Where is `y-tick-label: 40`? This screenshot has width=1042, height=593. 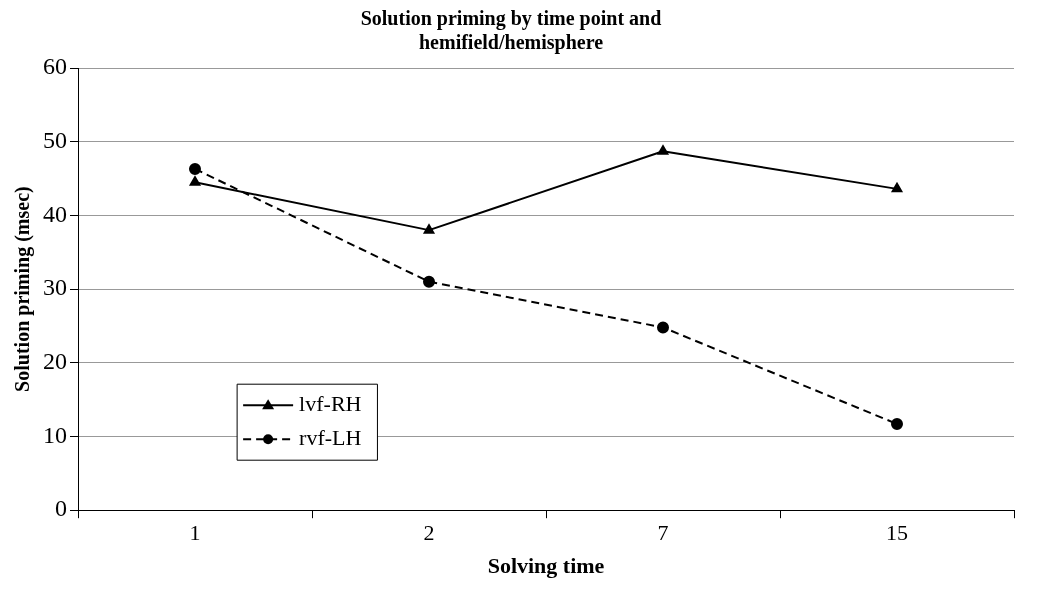
y-tick-label: 40 is located at coordinates (55, 213).